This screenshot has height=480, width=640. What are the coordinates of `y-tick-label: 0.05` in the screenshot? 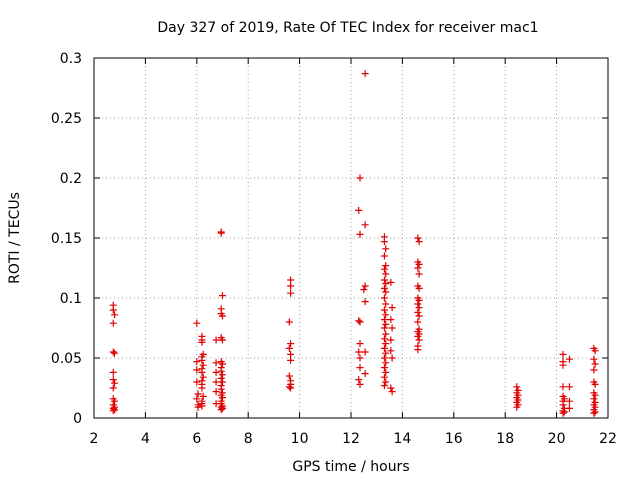 It's located at (66, 359).